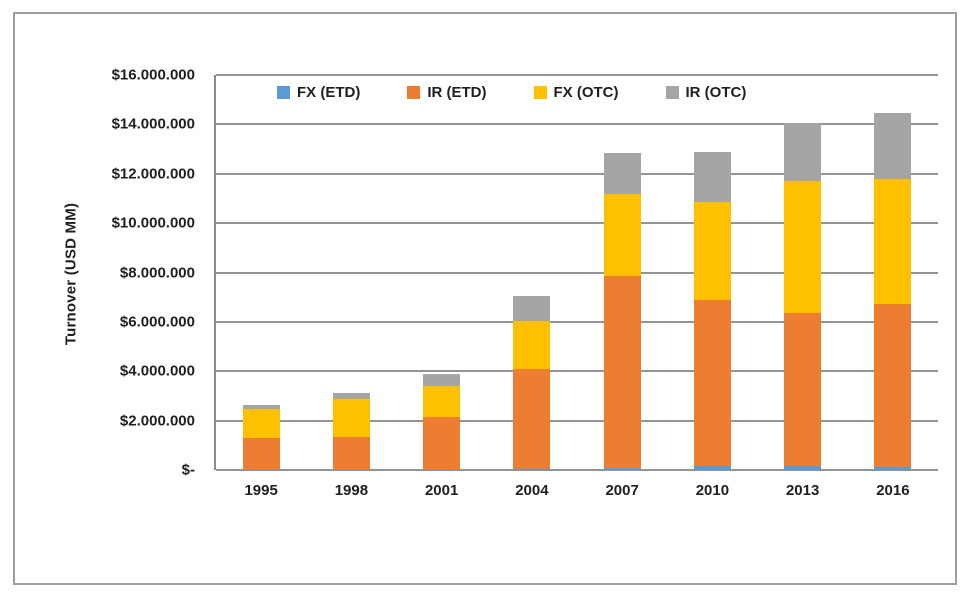 Image resolution: width=968 pixels, height=598 pixels. Describe the element at coordinates (803, 151) in the screenshot. I see `bar-segment-ir-otc-2013` at that location.